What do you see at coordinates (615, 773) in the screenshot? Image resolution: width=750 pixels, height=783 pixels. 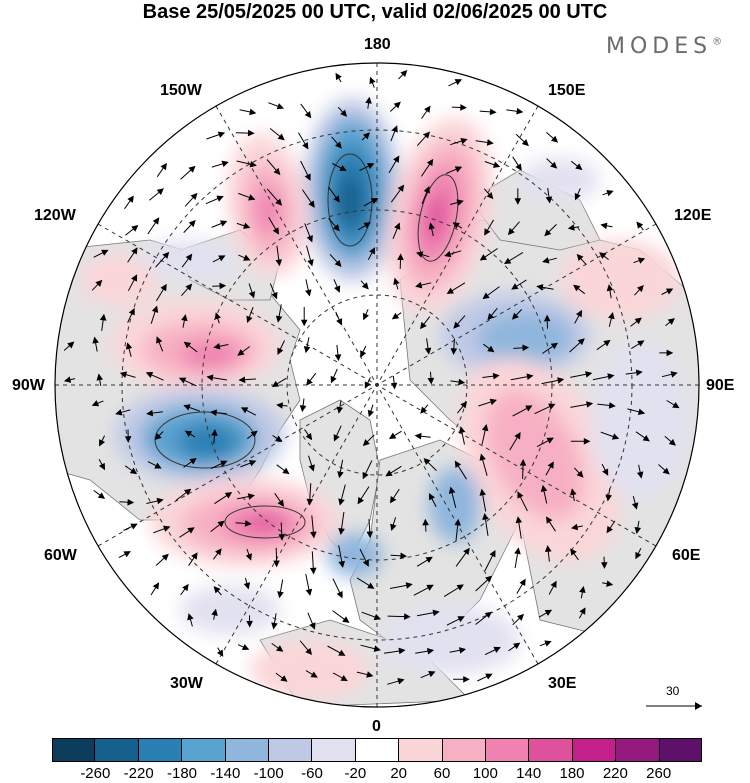 I see `colorbar-tick-label: 220` at bounding box center [615, 773].